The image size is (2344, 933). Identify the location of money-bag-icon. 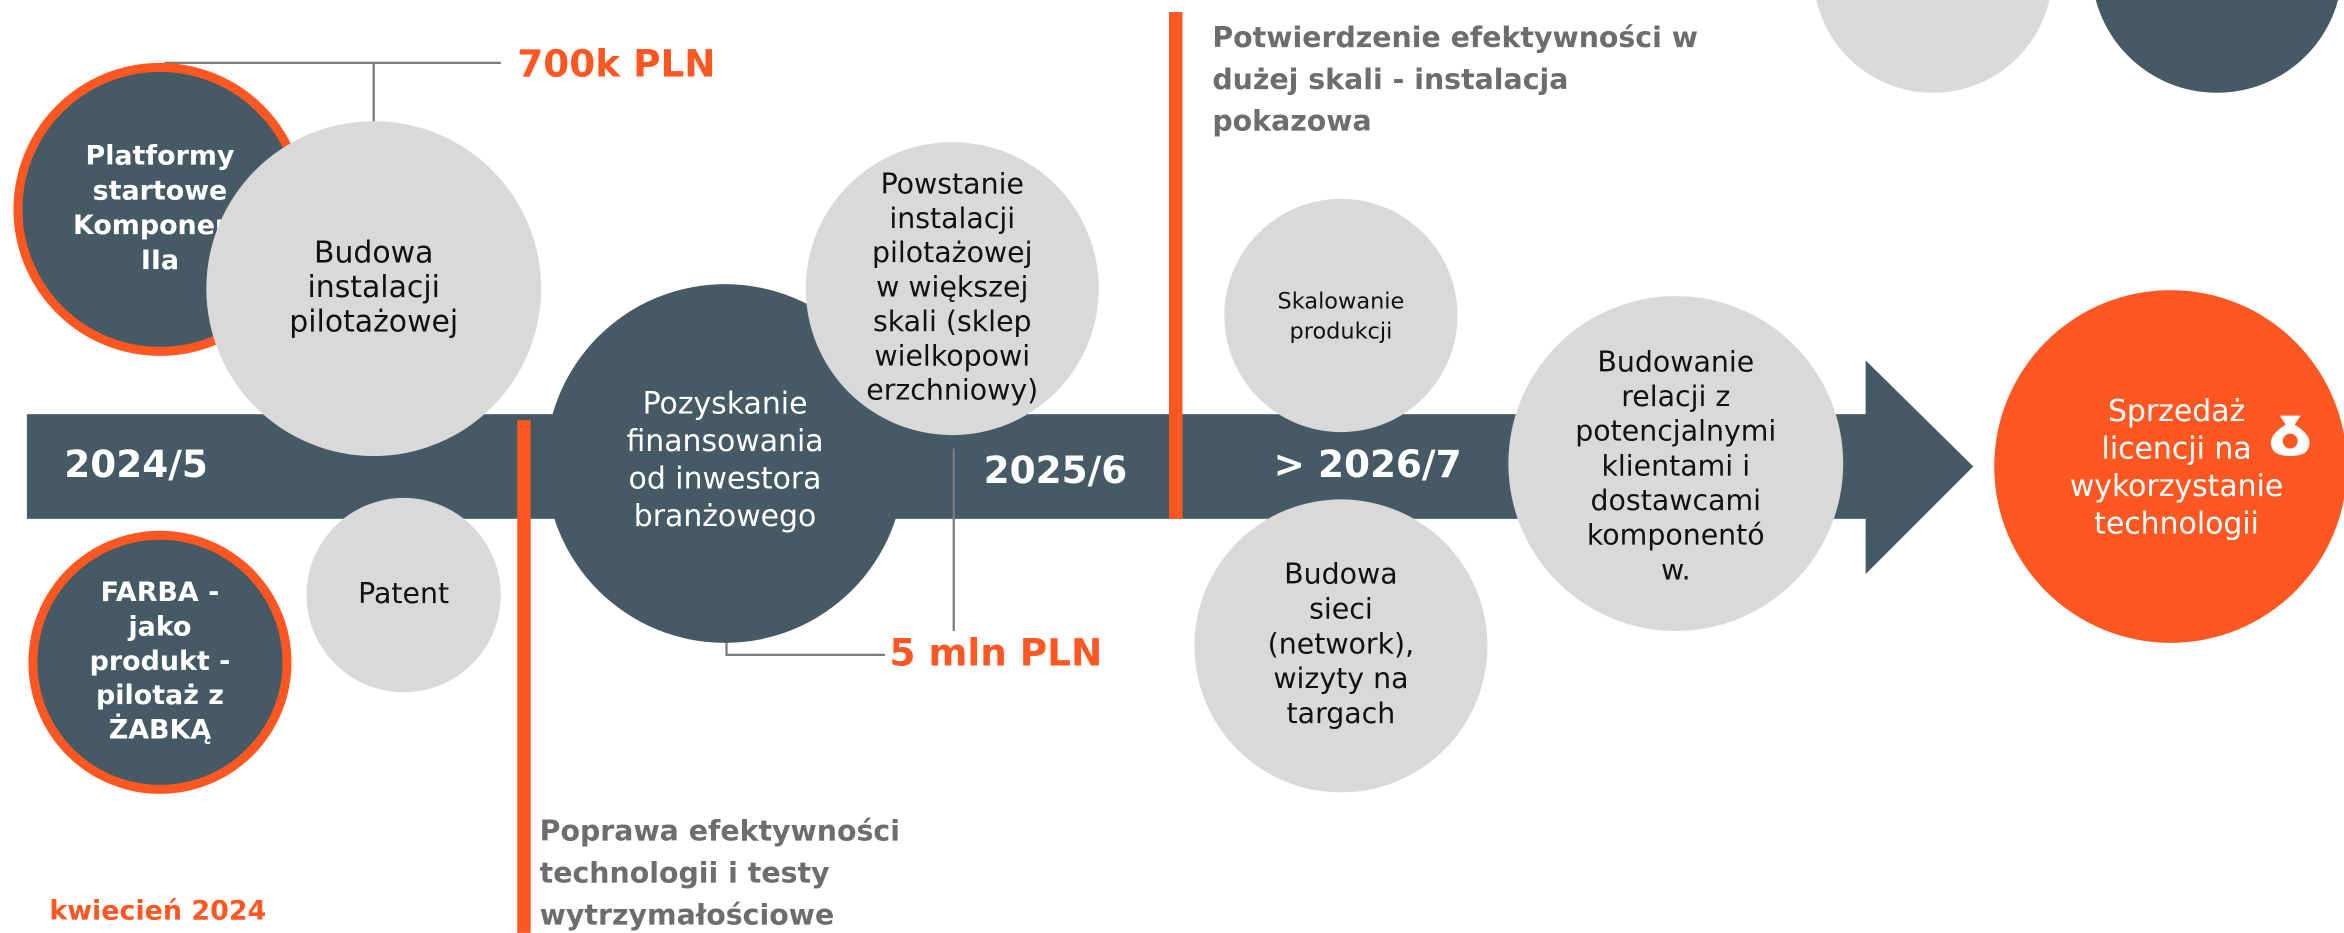
(2290, 436).